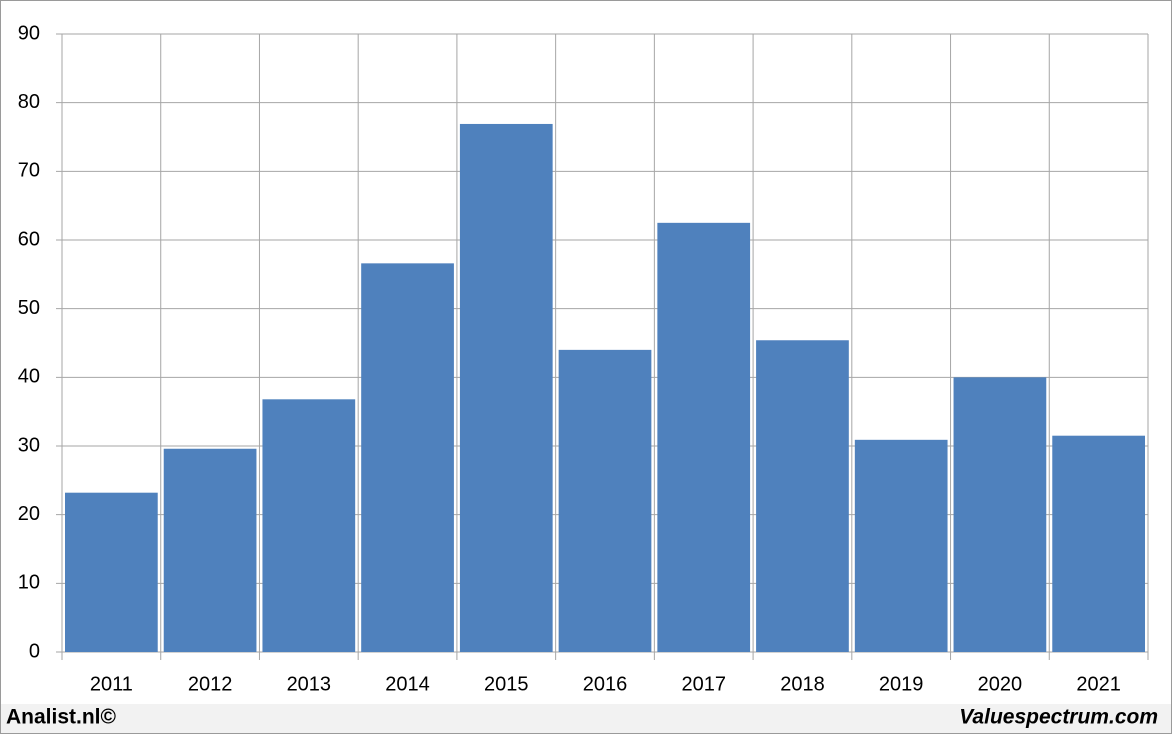 This screenshot has height=734, width=1172. I want to click on y-tick-label: 30, so click(29, 445).